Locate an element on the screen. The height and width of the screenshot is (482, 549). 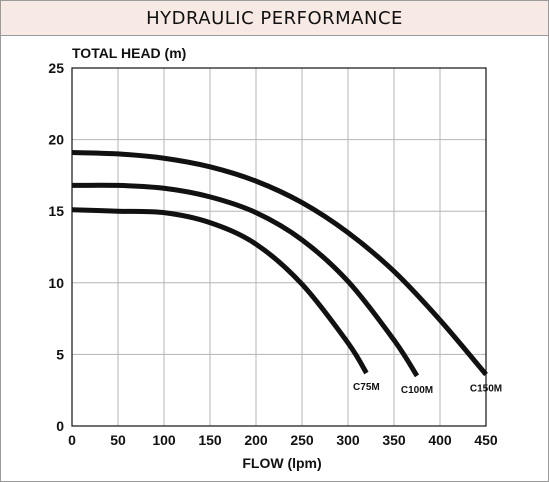
x-tick-label: 400 is located at coordinates (440, 440).